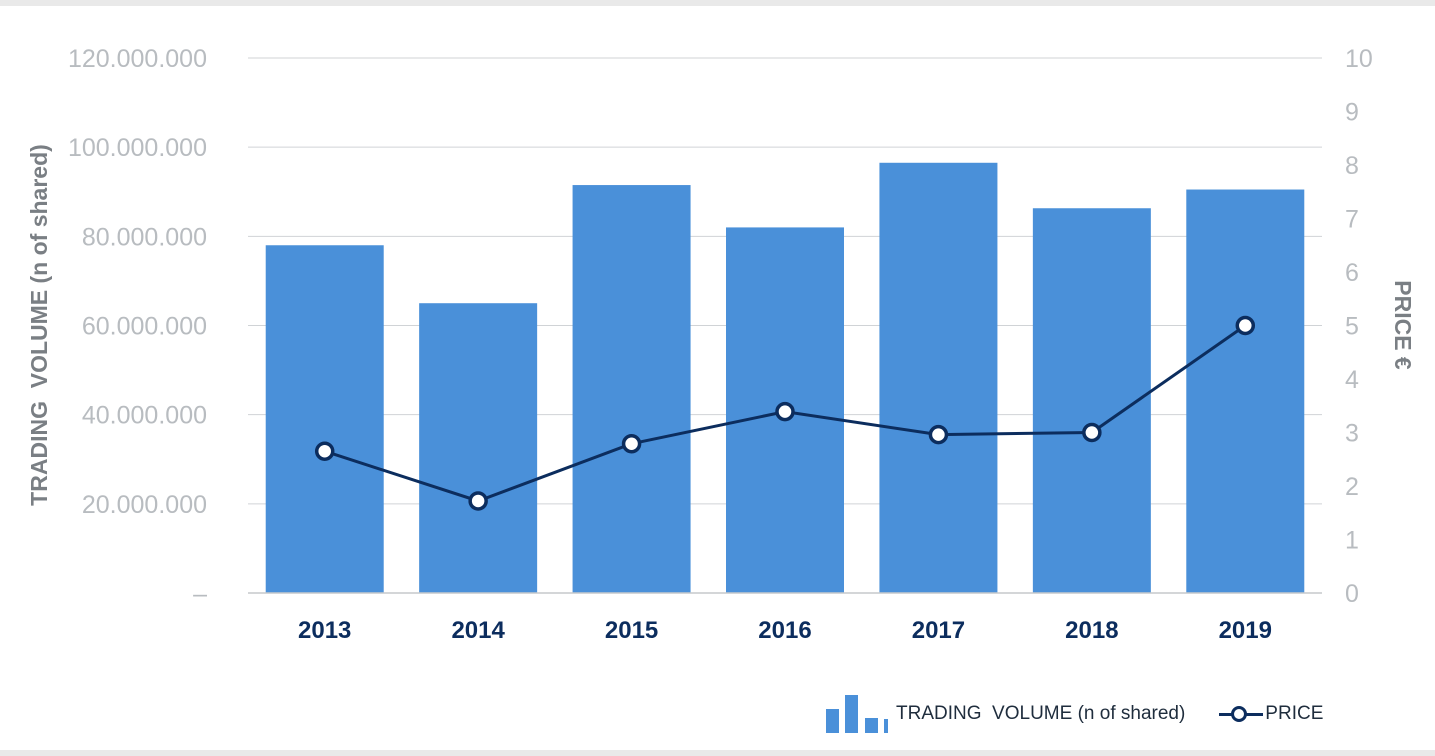  I want to click on y-tick-label: 80.000.000, so click(144, 237).